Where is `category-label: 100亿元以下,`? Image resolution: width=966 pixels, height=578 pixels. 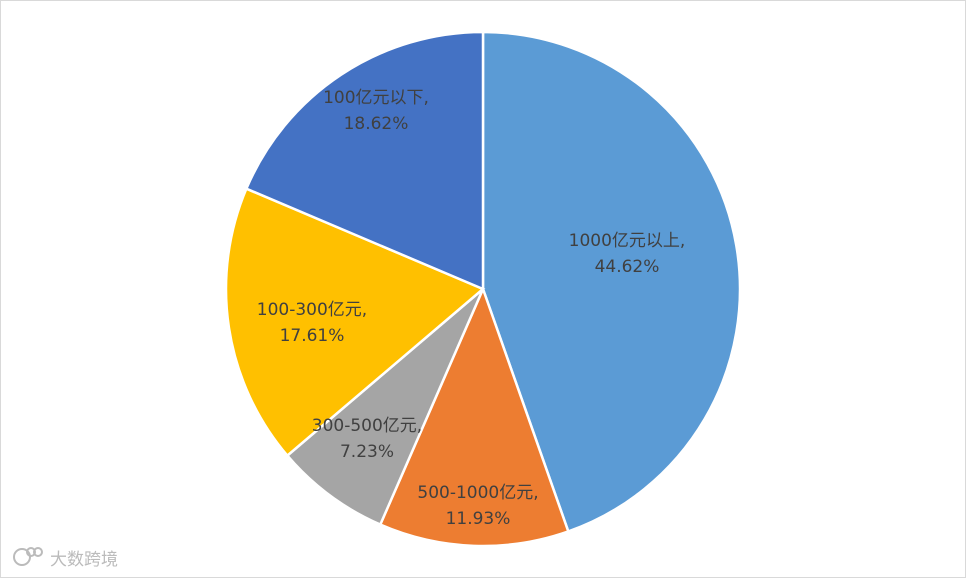
category-label: 100亿元以下, is located at coordinates (376, 98).